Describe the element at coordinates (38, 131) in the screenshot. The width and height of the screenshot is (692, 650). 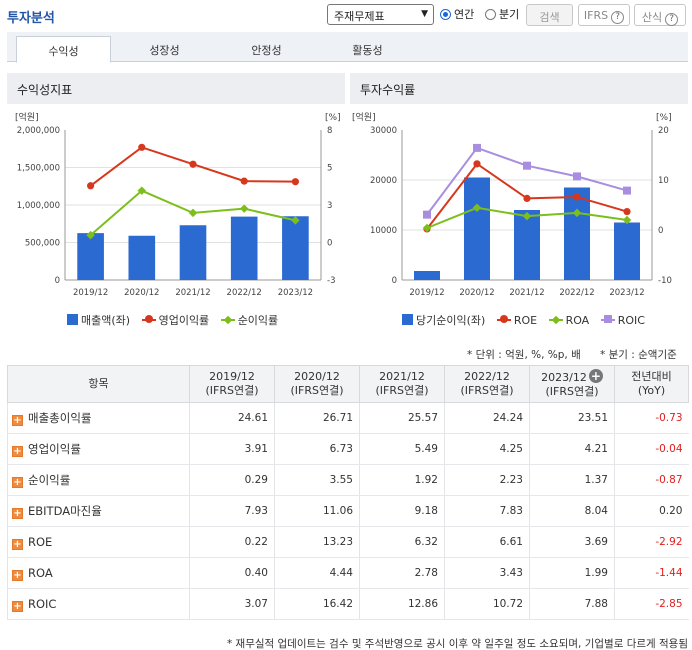
I see `y-tick-label-left: 2,000,000` at that location.